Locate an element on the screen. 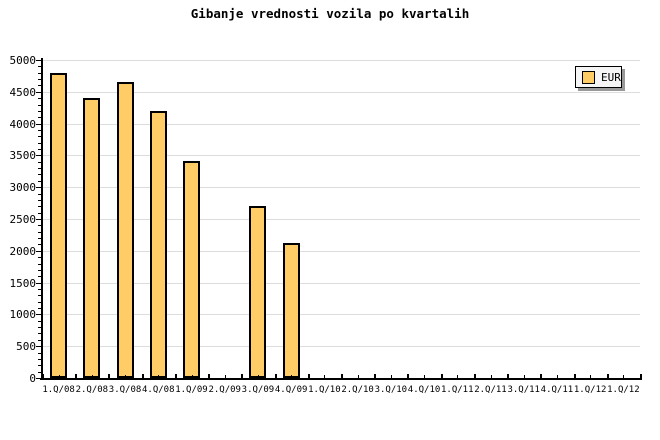 Image resolution: width=660 pixels, height=440 pixels. x-axis-line is located at coordinates (341, 379).